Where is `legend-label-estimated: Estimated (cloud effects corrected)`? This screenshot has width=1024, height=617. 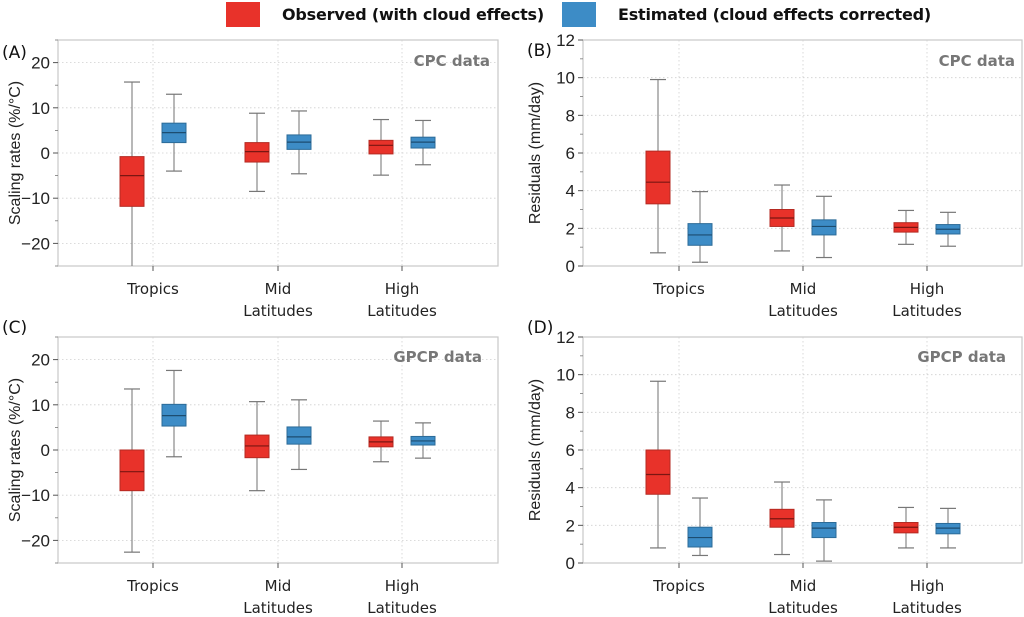
legend-label-estimated: Estimated (cloud effects corrected) is located at coordinates (774, 14).